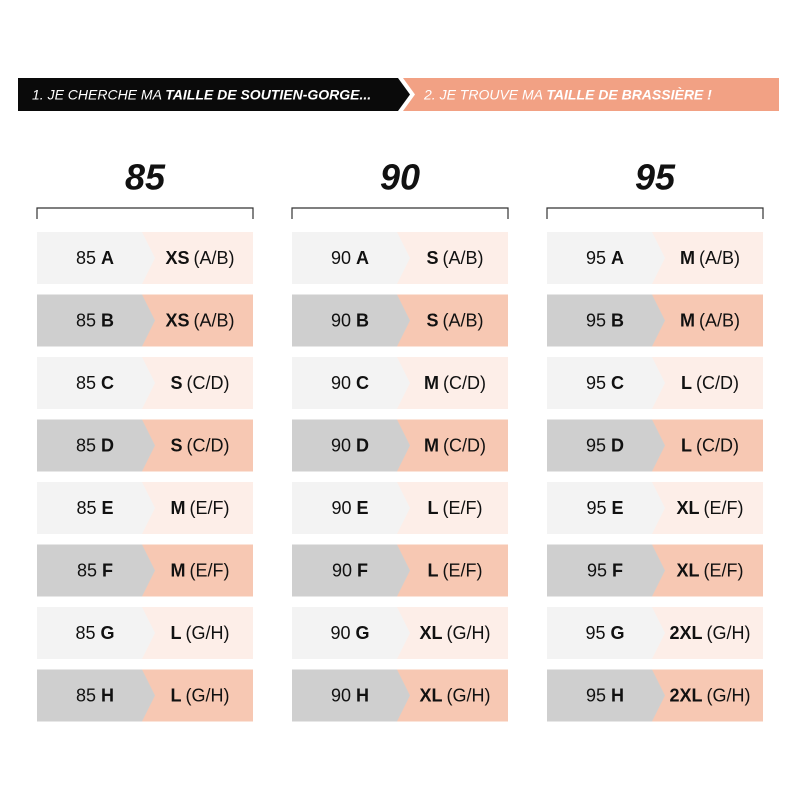 Image resolution: width=800 pixels, height=800 pixels. What do you see at coordinates (618, 508) in the screenshot?
I see `cup: E` at bounding box center [618, 508].